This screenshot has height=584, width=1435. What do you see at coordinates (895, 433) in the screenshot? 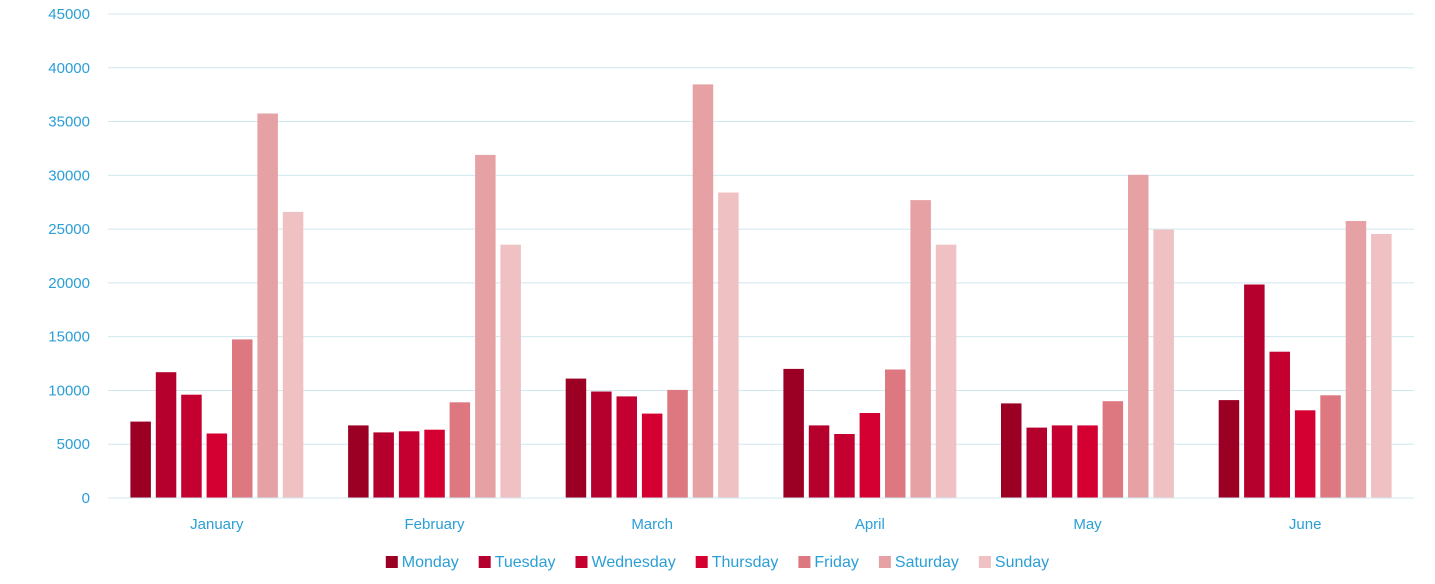
I see `bar-friday-april` at bounding box center [895, 433].